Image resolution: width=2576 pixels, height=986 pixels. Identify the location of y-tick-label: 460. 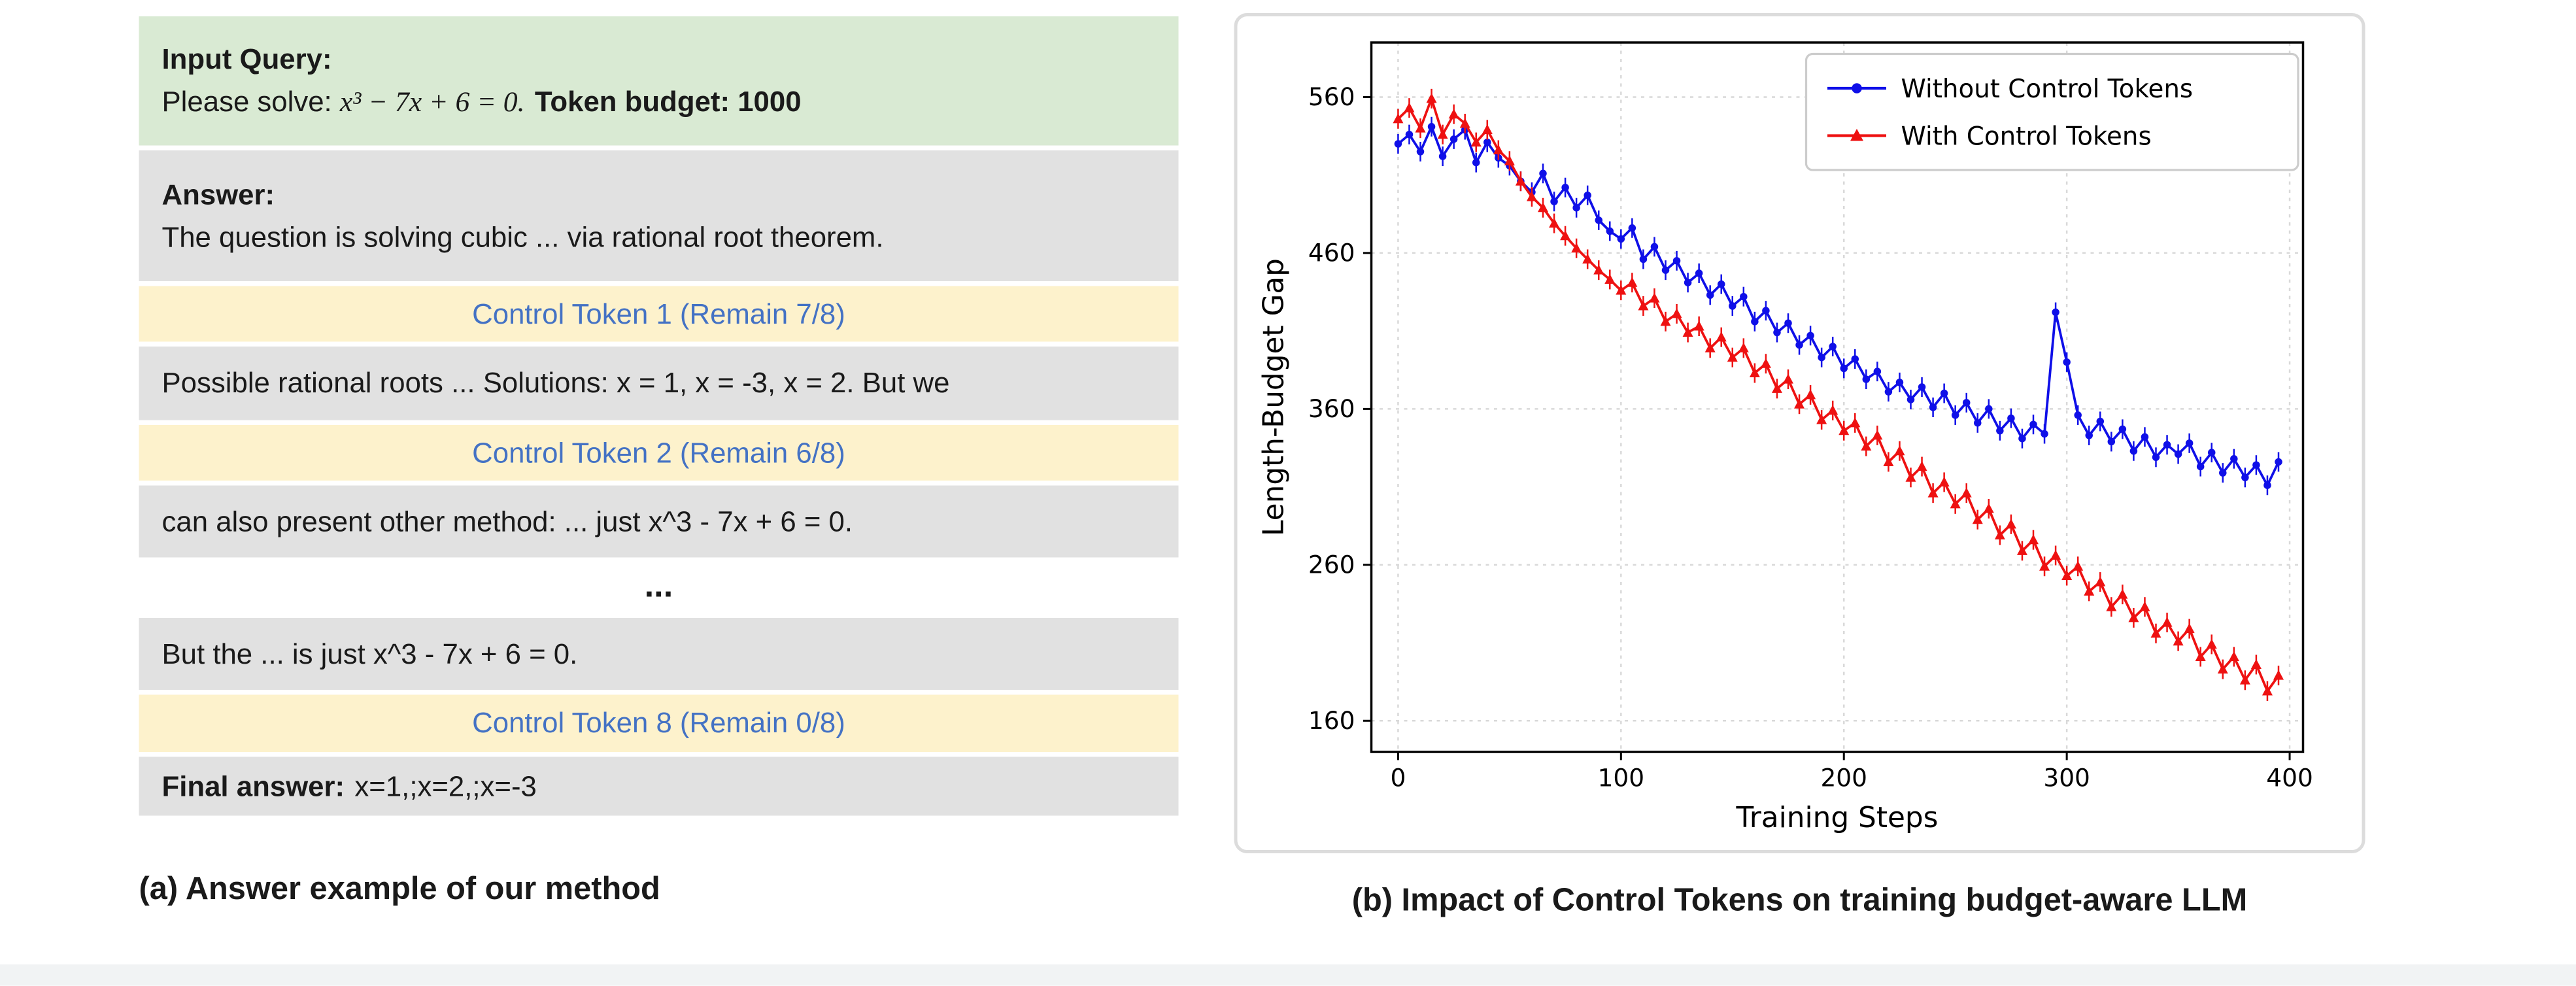
(1331, 252).